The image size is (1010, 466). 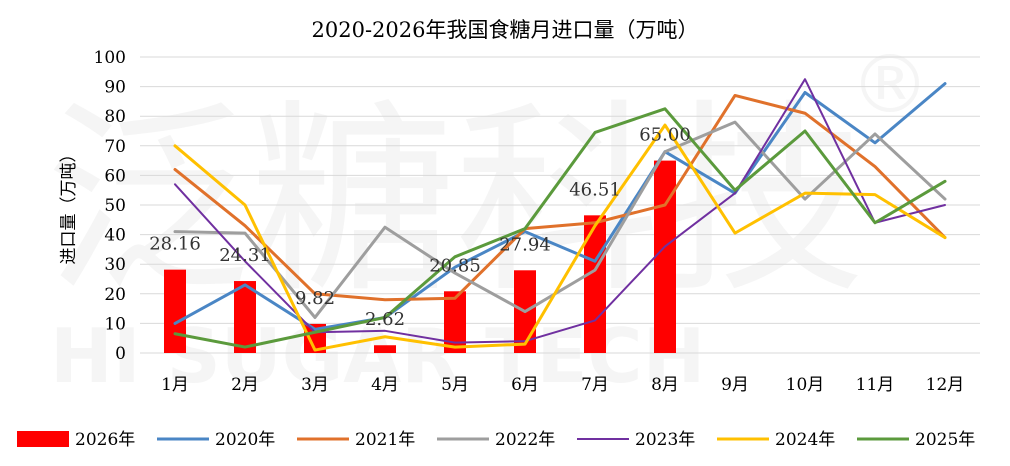 What do you see at coordinates (385, 385) in the screenshot?
I see `x-tick-label: 4月` at bounding box center [385, 385].